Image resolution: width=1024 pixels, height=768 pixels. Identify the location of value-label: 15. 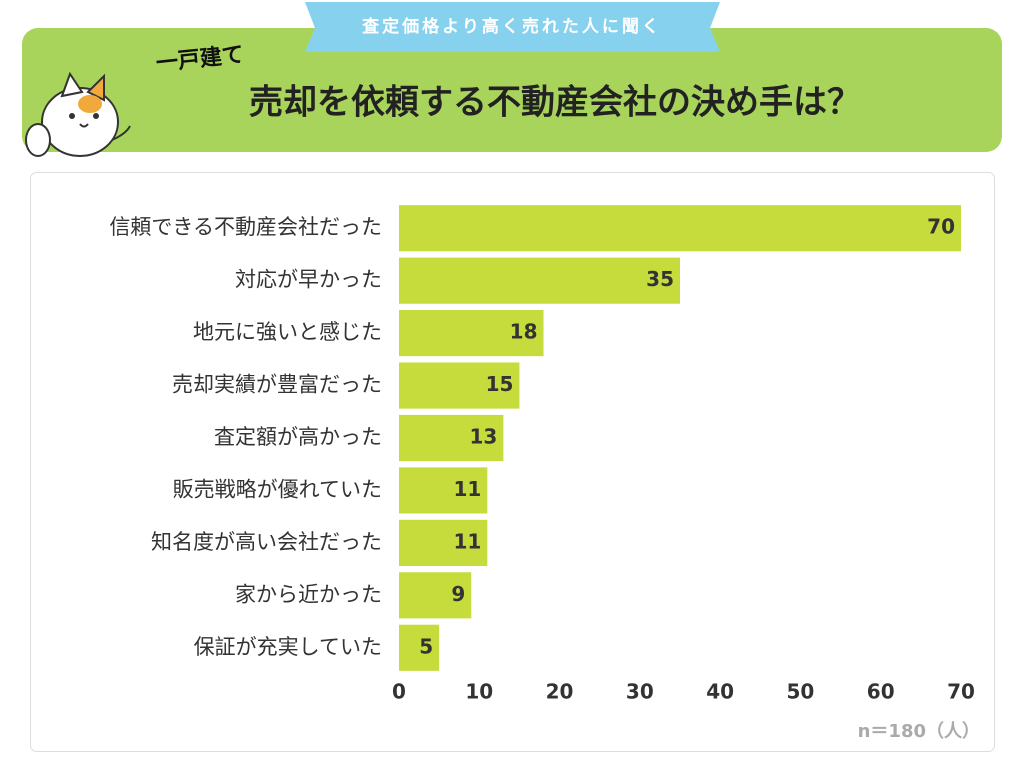
(500, 384).